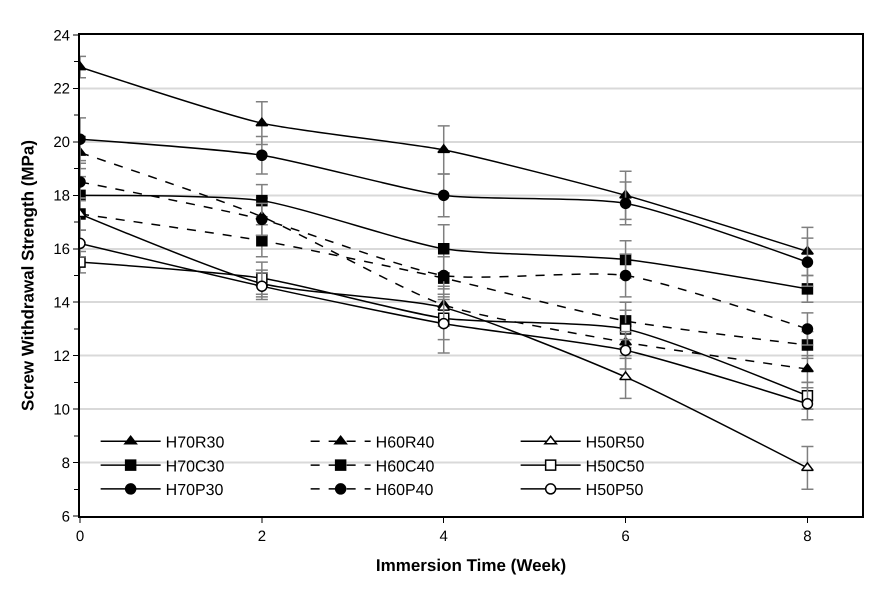 The image size is (892, 596). Describe the element at coordinates (615, 491) in the screenshot. I see `legend-label: H50P50` at that location.